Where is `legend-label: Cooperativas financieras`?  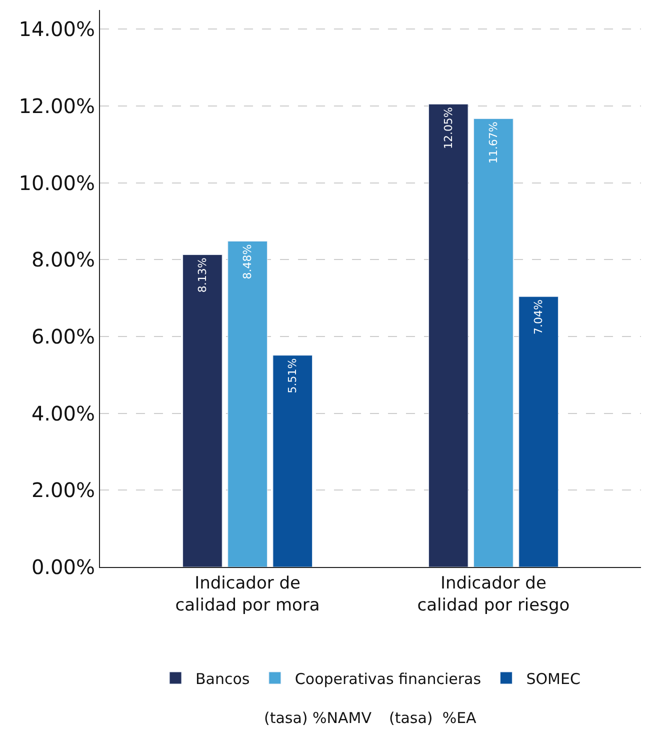 legend-label: Cooperativas financieras is located at coordinates (388, 679).